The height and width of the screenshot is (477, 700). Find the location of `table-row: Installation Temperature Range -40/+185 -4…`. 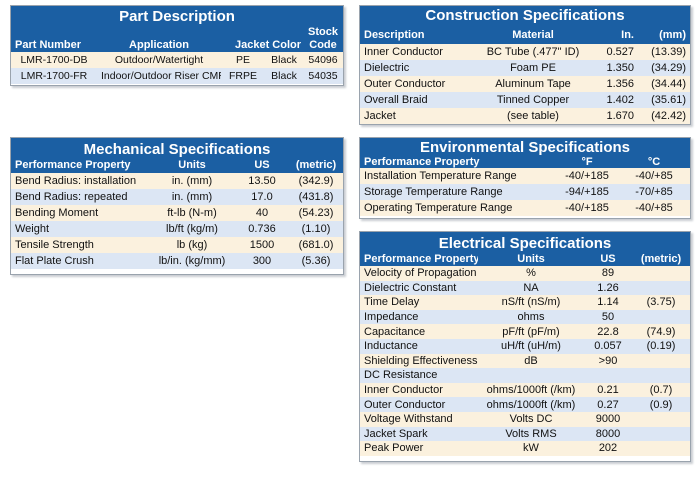

table-row: Installation Temperature Range -40/+185 -4… is located at coordinates (525, 176).